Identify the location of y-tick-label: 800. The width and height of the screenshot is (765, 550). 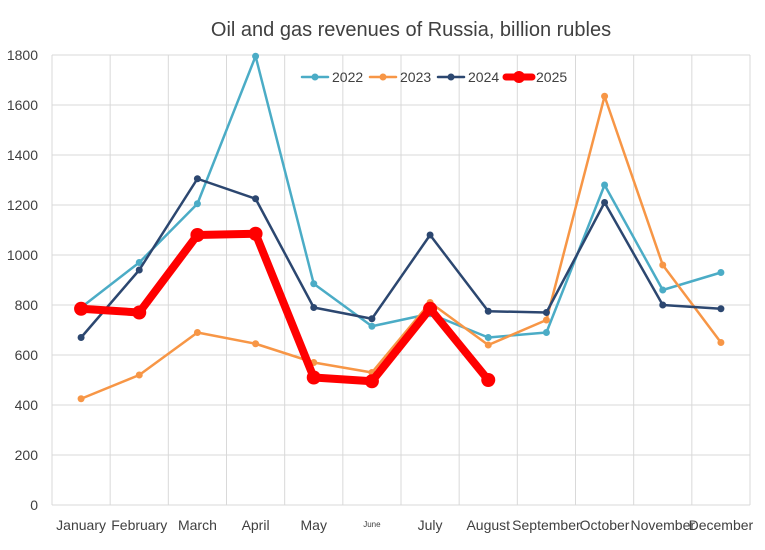
(27, 305).